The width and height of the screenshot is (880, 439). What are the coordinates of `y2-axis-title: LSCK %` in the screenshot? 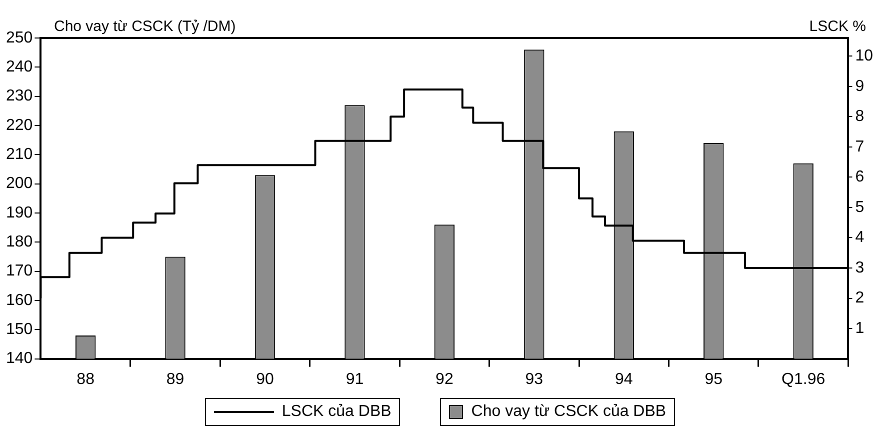 It's located at (837, 26).